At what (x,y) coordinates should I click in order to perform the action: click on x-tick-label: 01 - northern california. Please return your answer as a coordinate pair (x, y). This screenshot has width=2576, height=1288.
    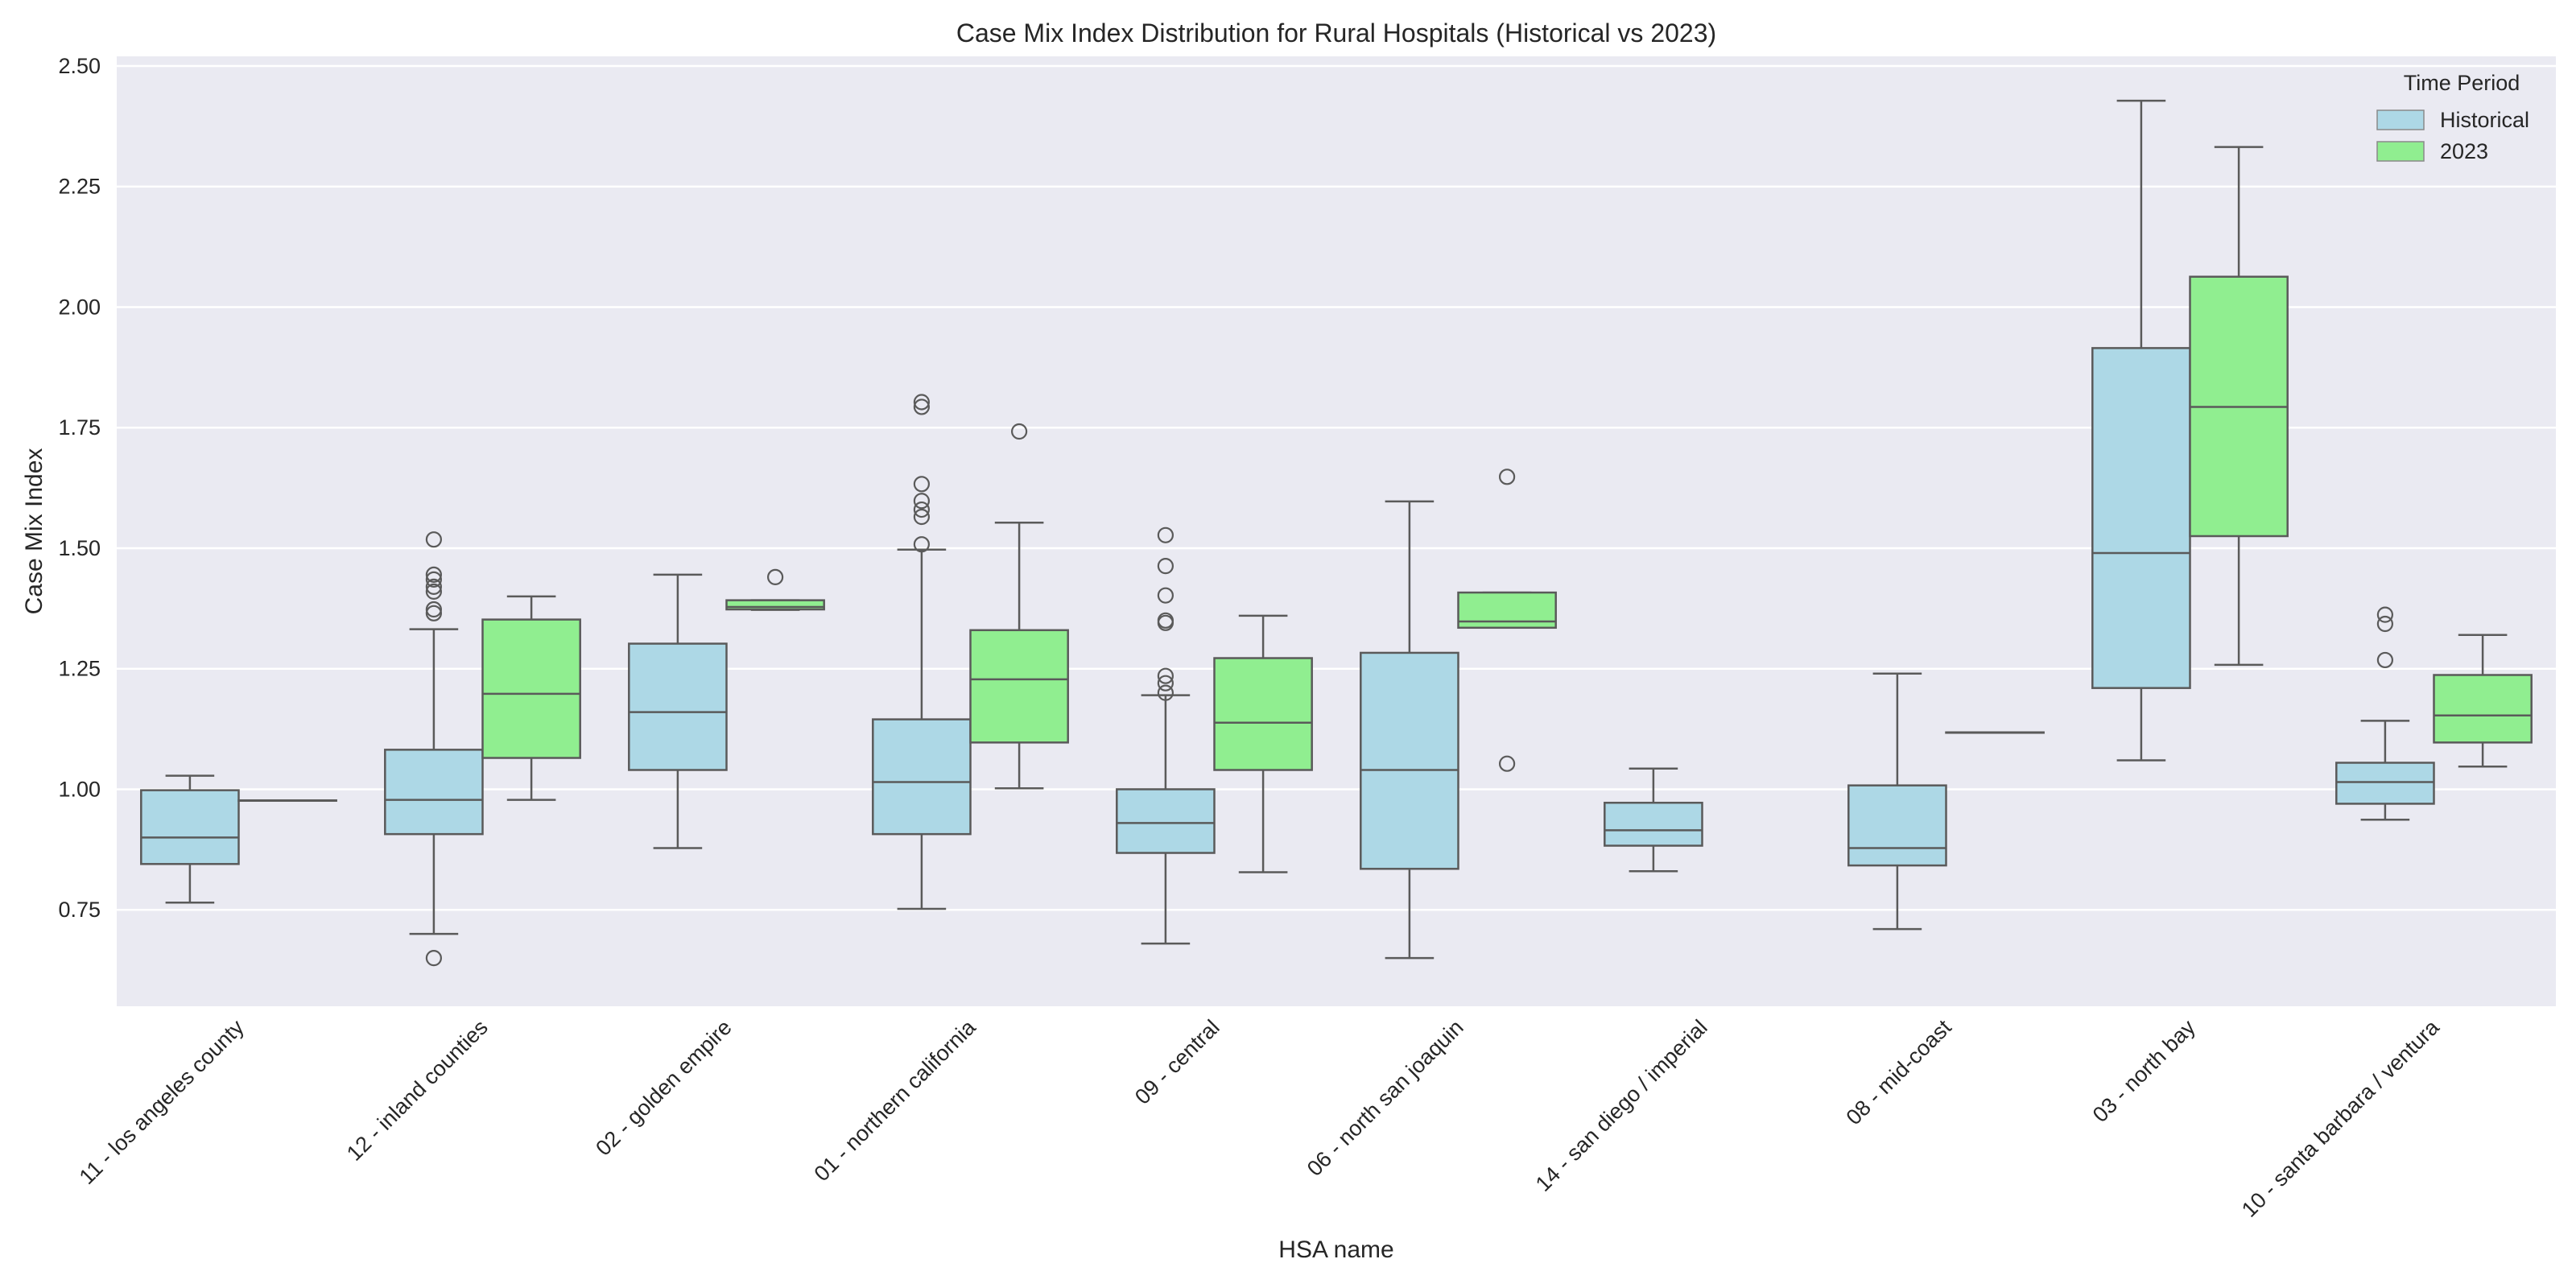
    Looking at the image, I should click on (895, 1100).